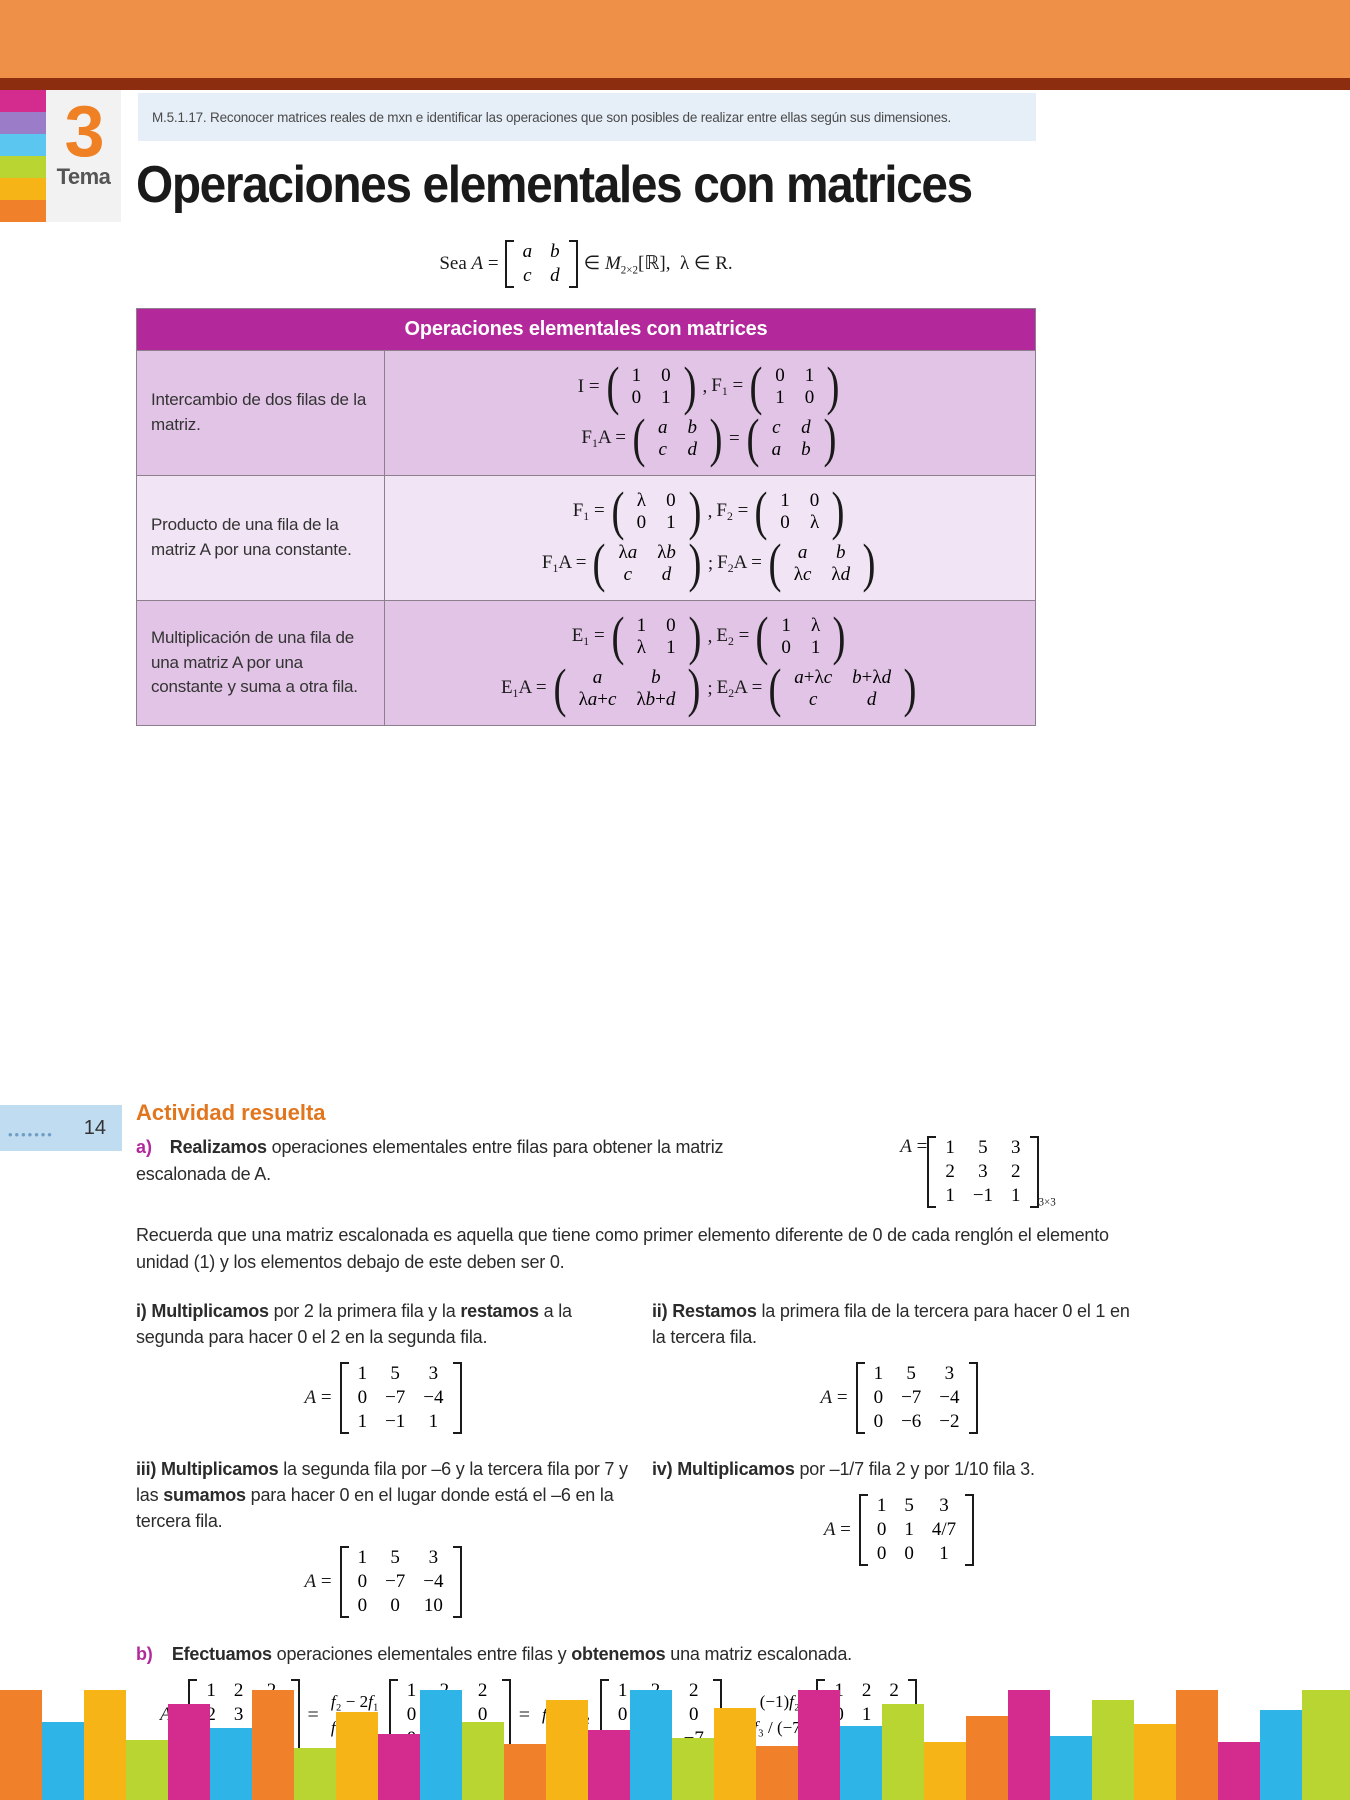 This screenshot has height=1800, width=1350. What do you see at coordinates (675, 39) in the screenshot?
I see `top-orange-band` at bounding box center [675, 39].